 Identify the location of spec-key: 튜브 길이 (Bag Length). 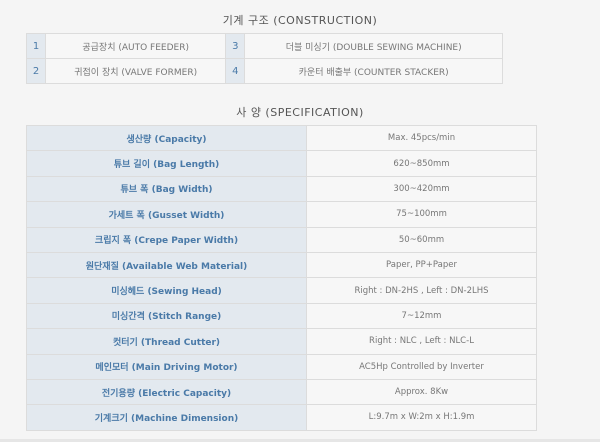
(166, 163).